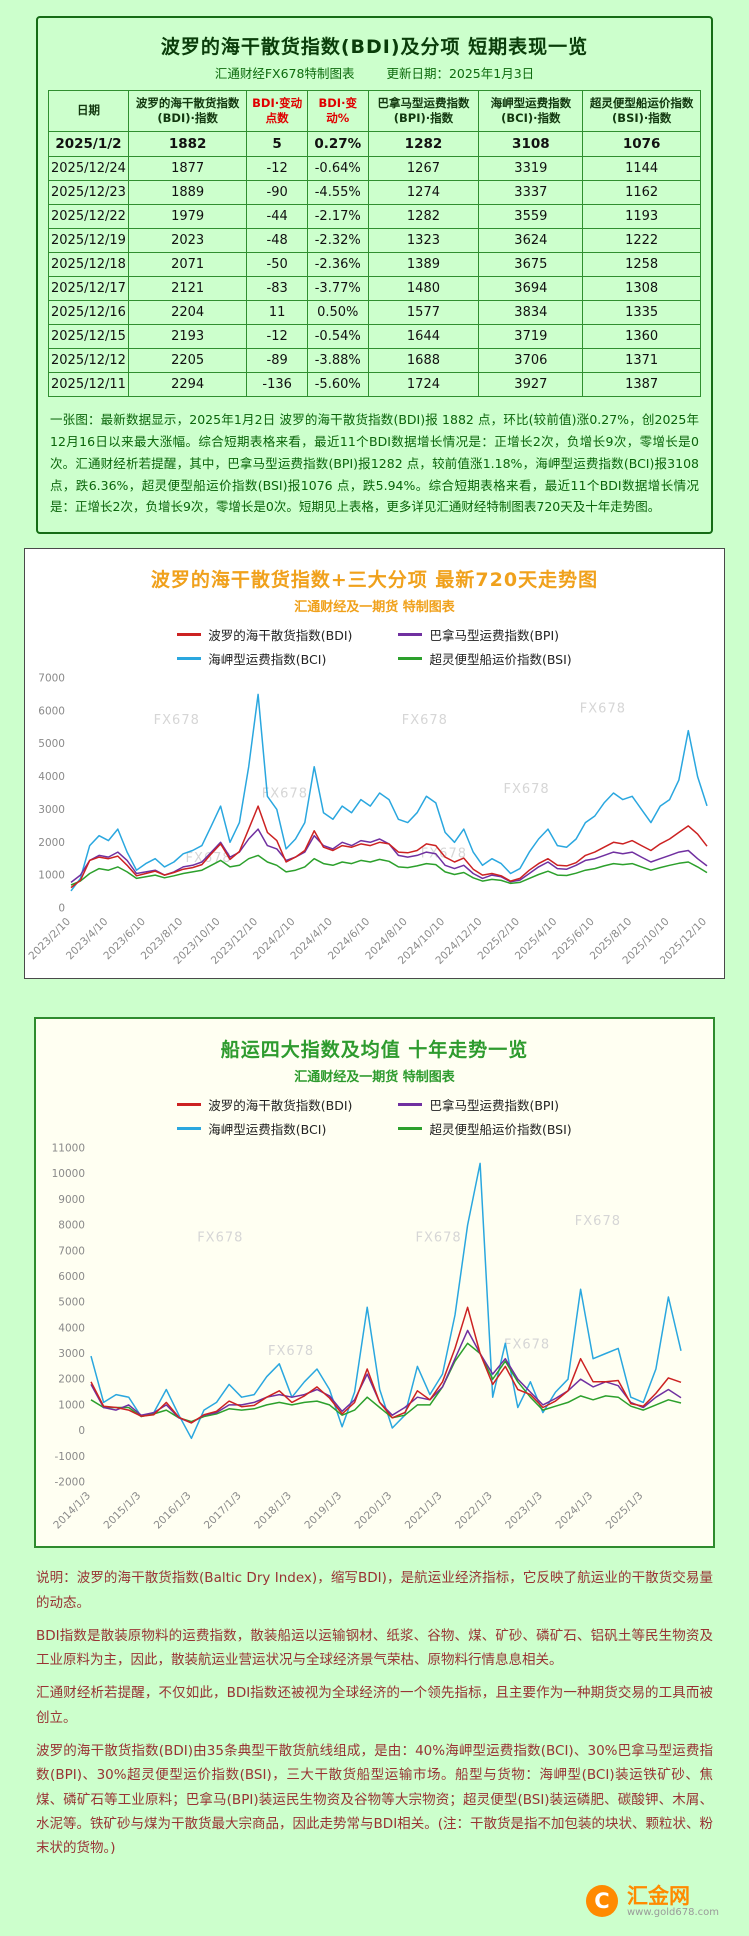 The width and height of the screenshot is (749, 1936). What do you see at coordinates (187, 264) in the screenshot?
I see `table-cell: 2071` at bounding box center [187, 264].